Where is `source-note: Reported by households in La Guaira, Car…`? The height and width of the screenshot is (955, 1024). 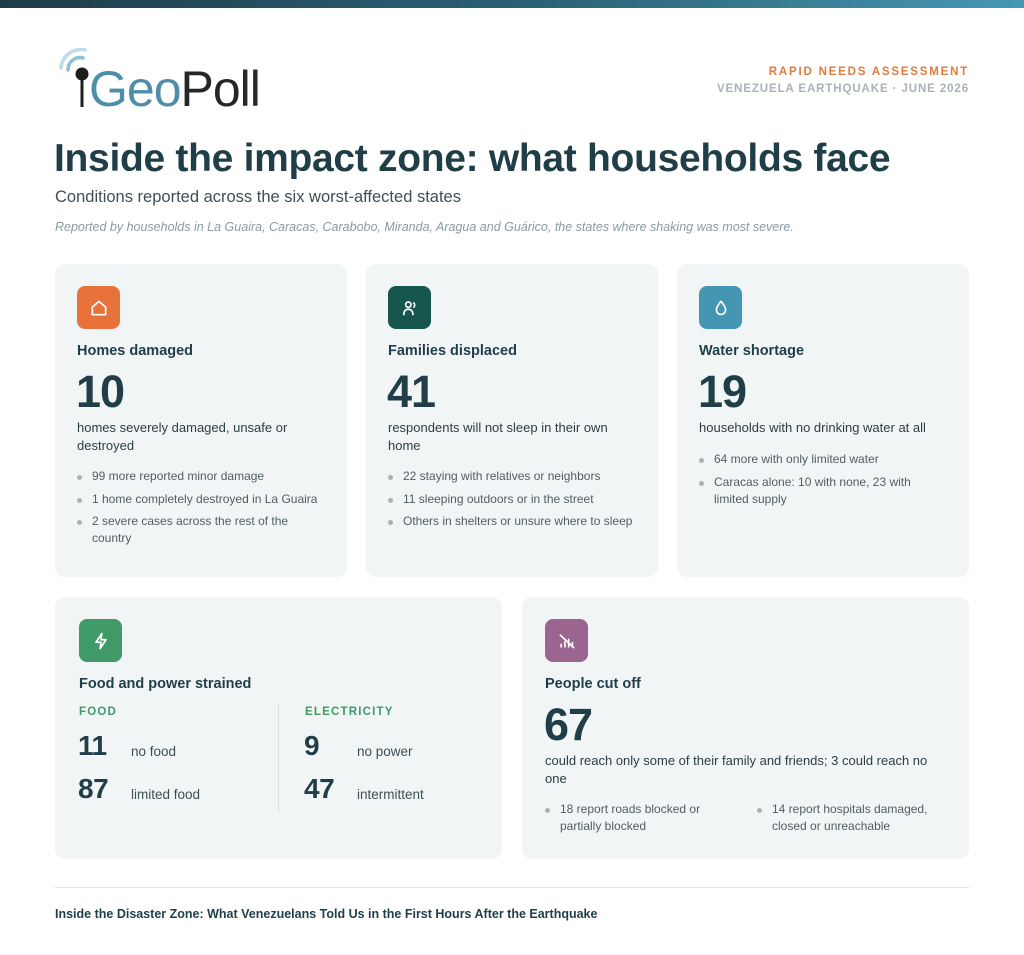
source-note: Reported by households in La Guaira, Car… is located at coordinates (424, 227).